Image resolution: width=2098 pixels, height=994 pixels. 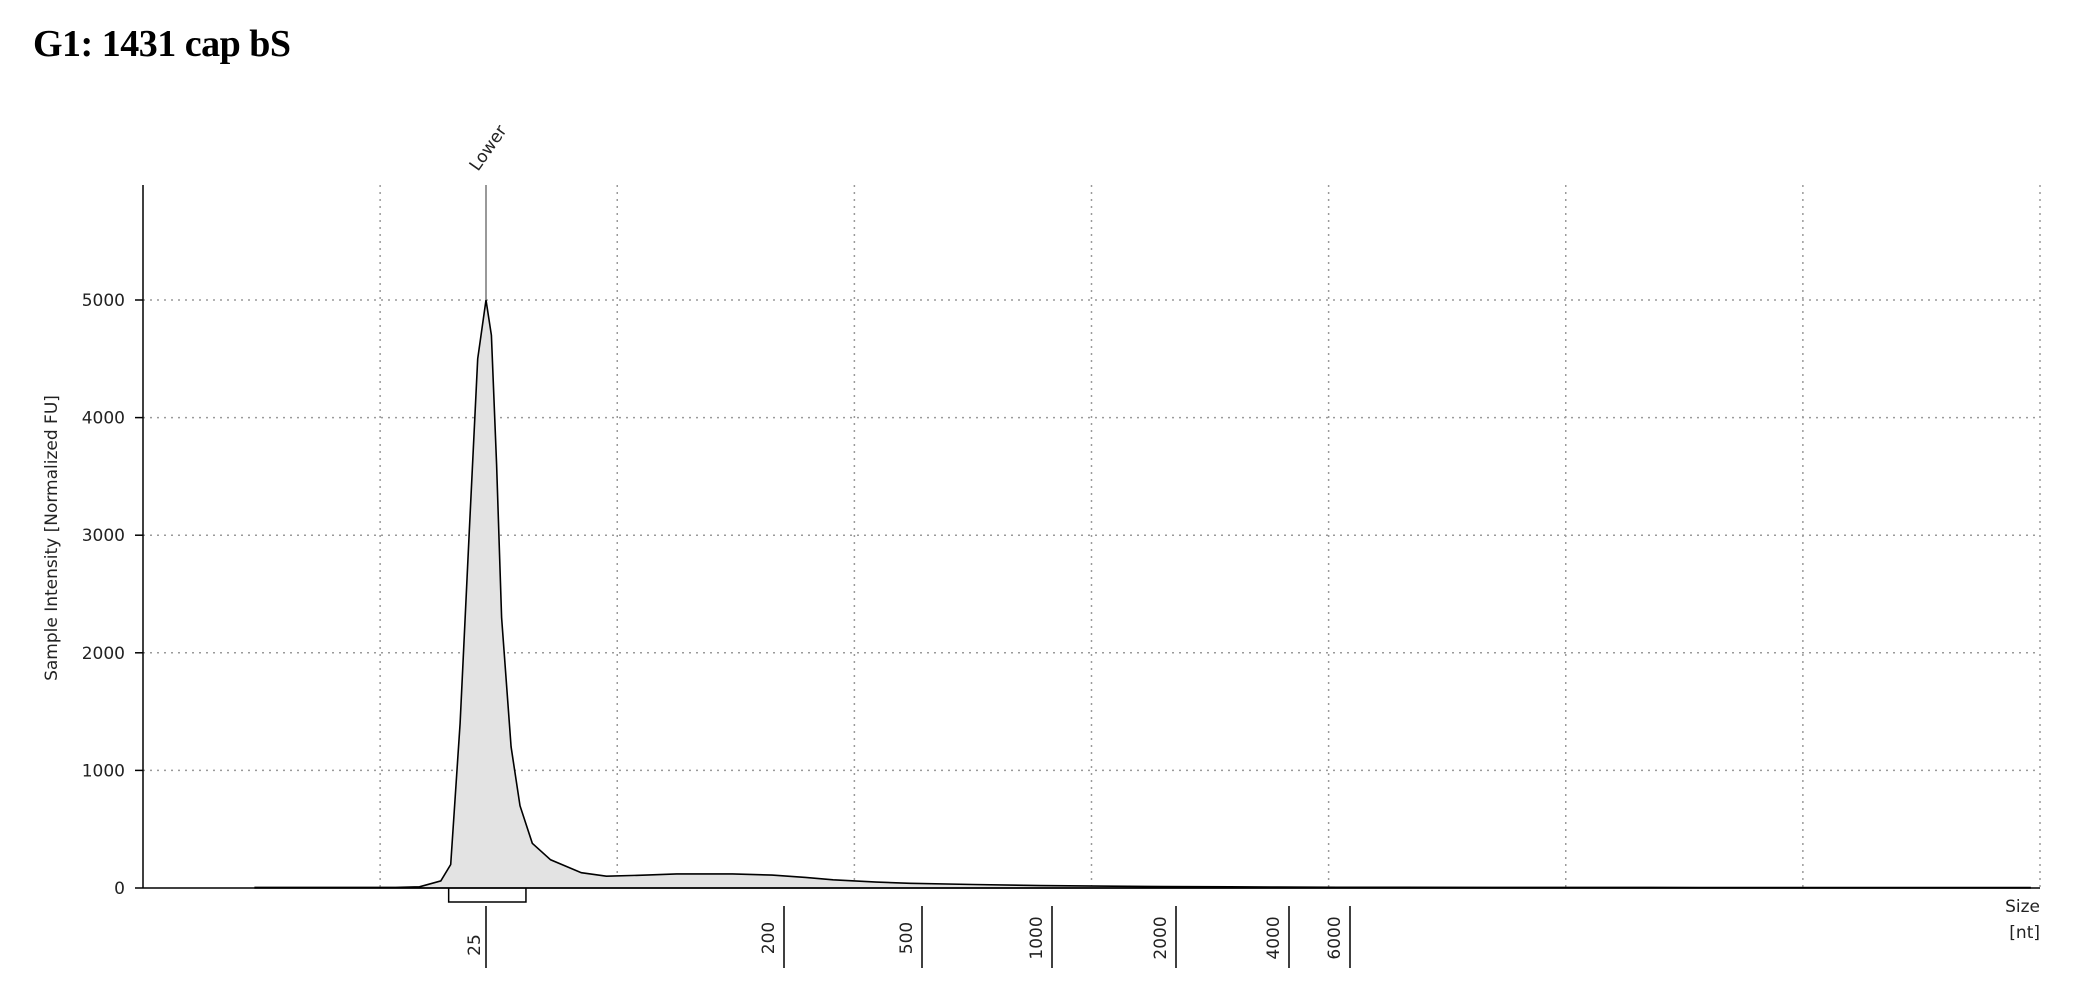 What do you see at coordinates (475, 945) in the screenshot?
I see `ladder-label: 25` at bounding box center [475, 945].